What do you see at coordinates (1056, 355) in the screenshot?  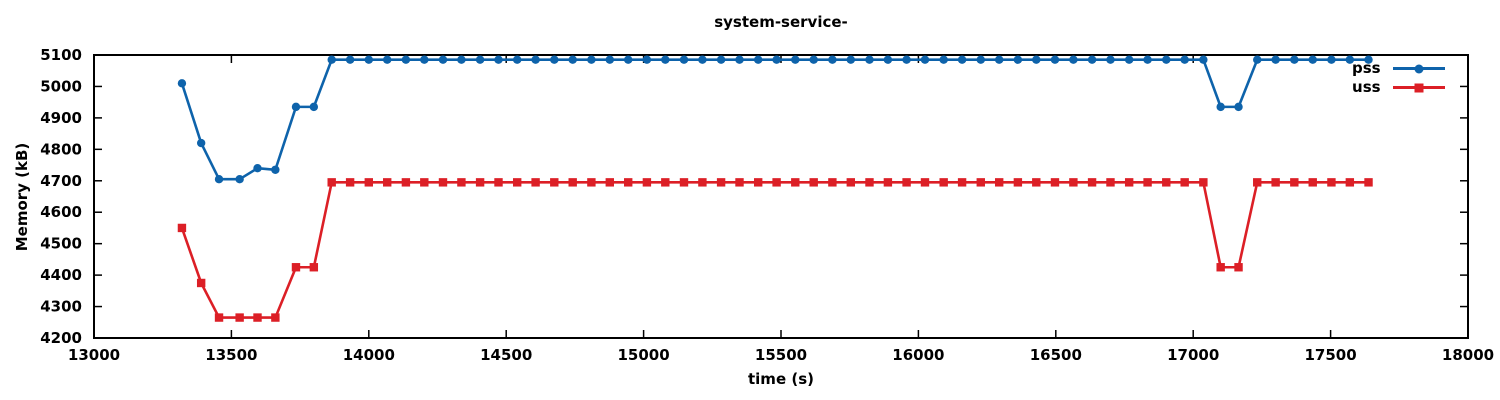 I see `x-tick-label: 16500` at bounding box center [1056, 355].